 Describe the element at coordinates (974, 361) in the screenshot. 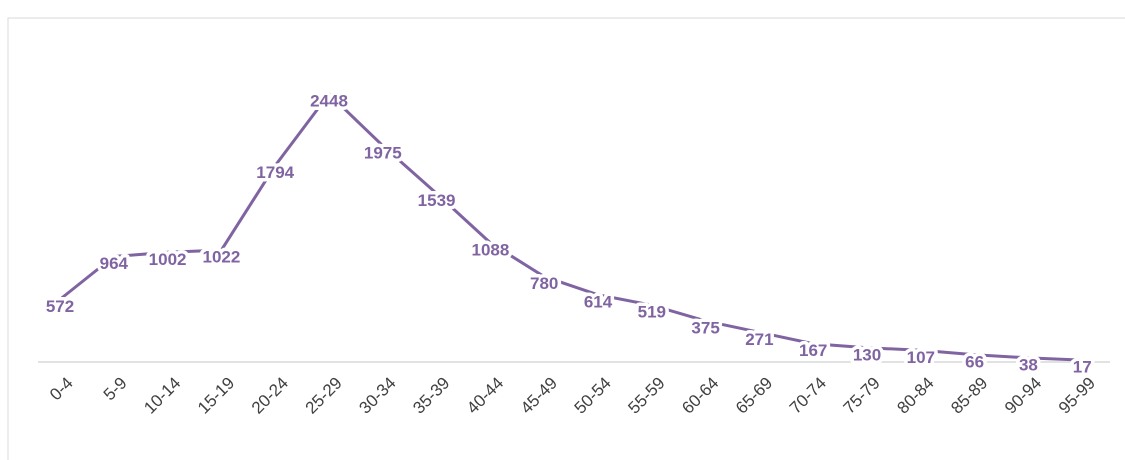

I see `data-label: 66` at that location.